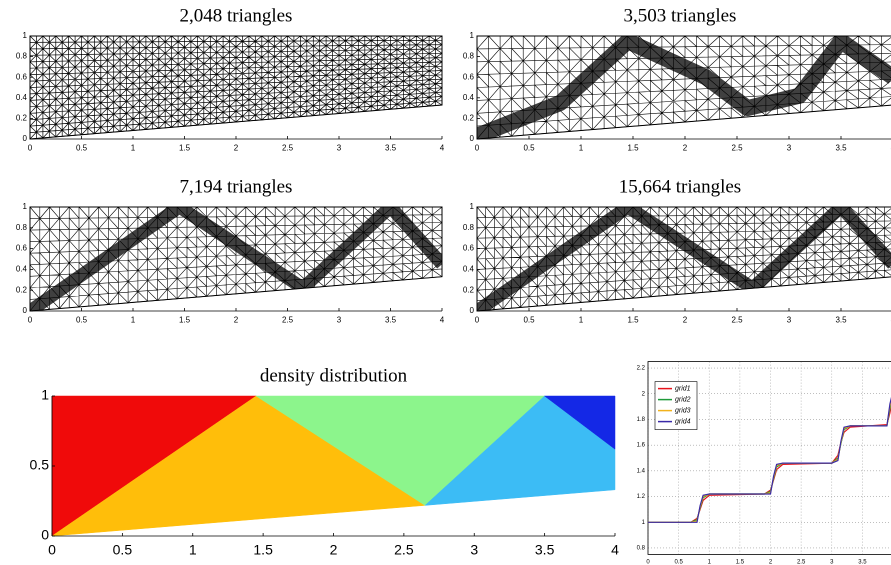 Image resolution: width=891 pixels, height=565 pixels. Describe the element at coordinates (641, 369) in the screenshot. I see `y-tick-label: 2.2` at that location.